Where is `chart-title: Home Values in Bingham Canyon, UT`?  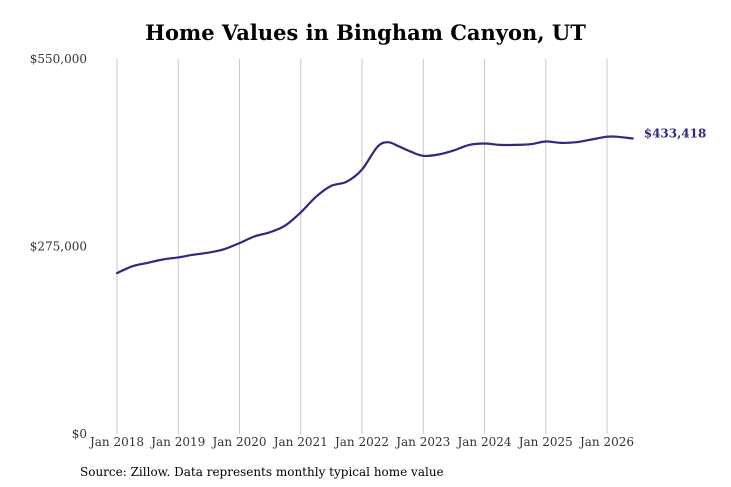
chart-title: Home Values in Bingham Canyon, UT is located at coordinates (365, 32).